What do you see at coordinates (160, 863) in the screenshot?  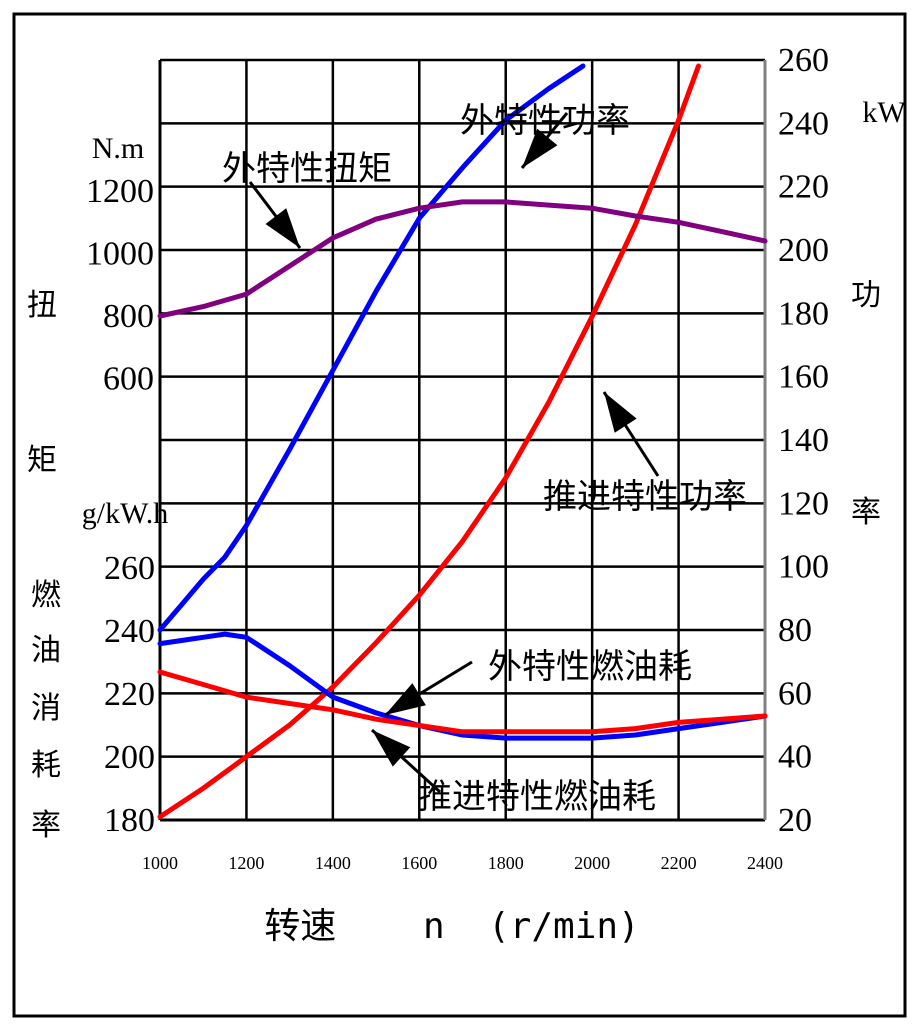 I see `x-tick-1000: 1000` at bounding box center [160, 863].